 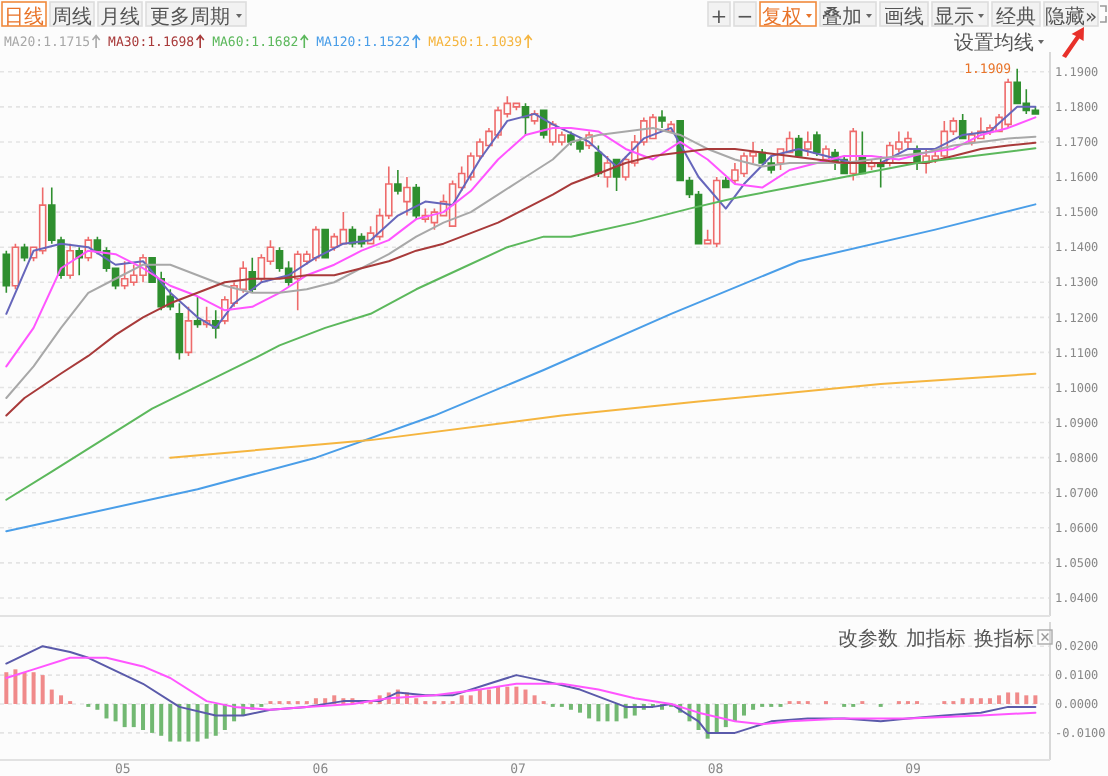 What do you see at coordinates (190, 17) in the screenshot?
I see `text: 更多周期` at bounding box center [190, 17].